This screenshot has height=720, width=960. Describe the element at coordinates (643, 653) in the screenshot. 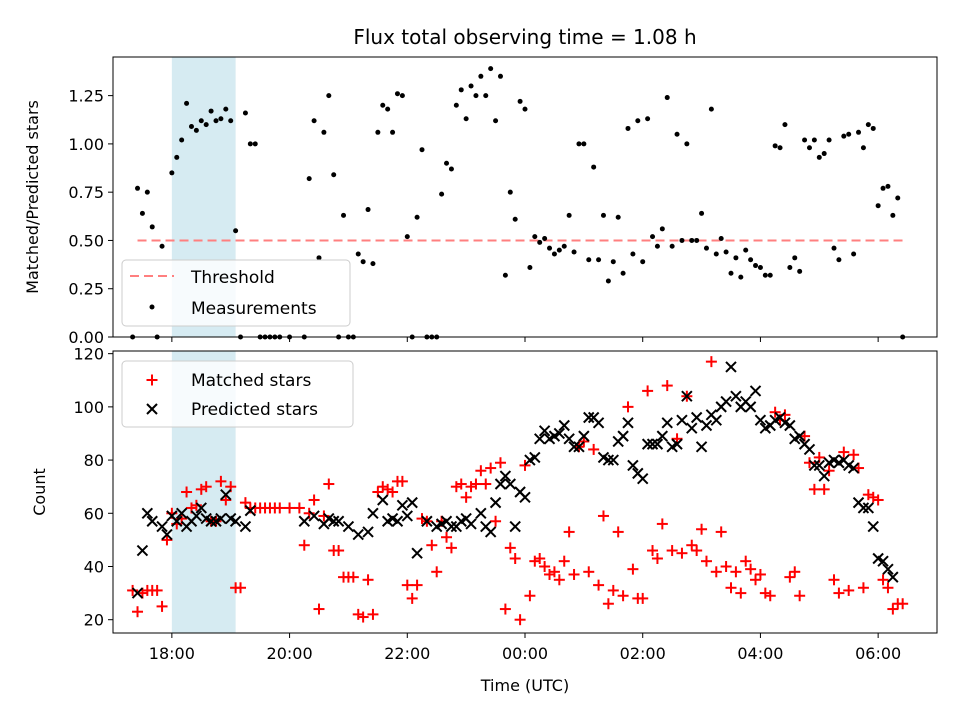

I see `bottom-x-tick-label: 02:00` at that location.